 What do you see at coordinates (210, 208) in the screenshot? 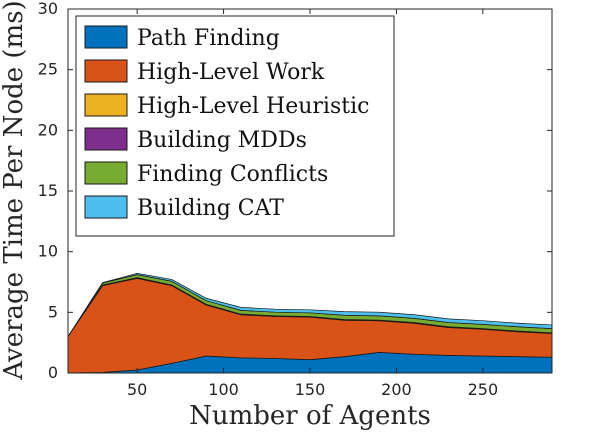
I see `legend-label: Building CAT` at bounding box center [210, 208].